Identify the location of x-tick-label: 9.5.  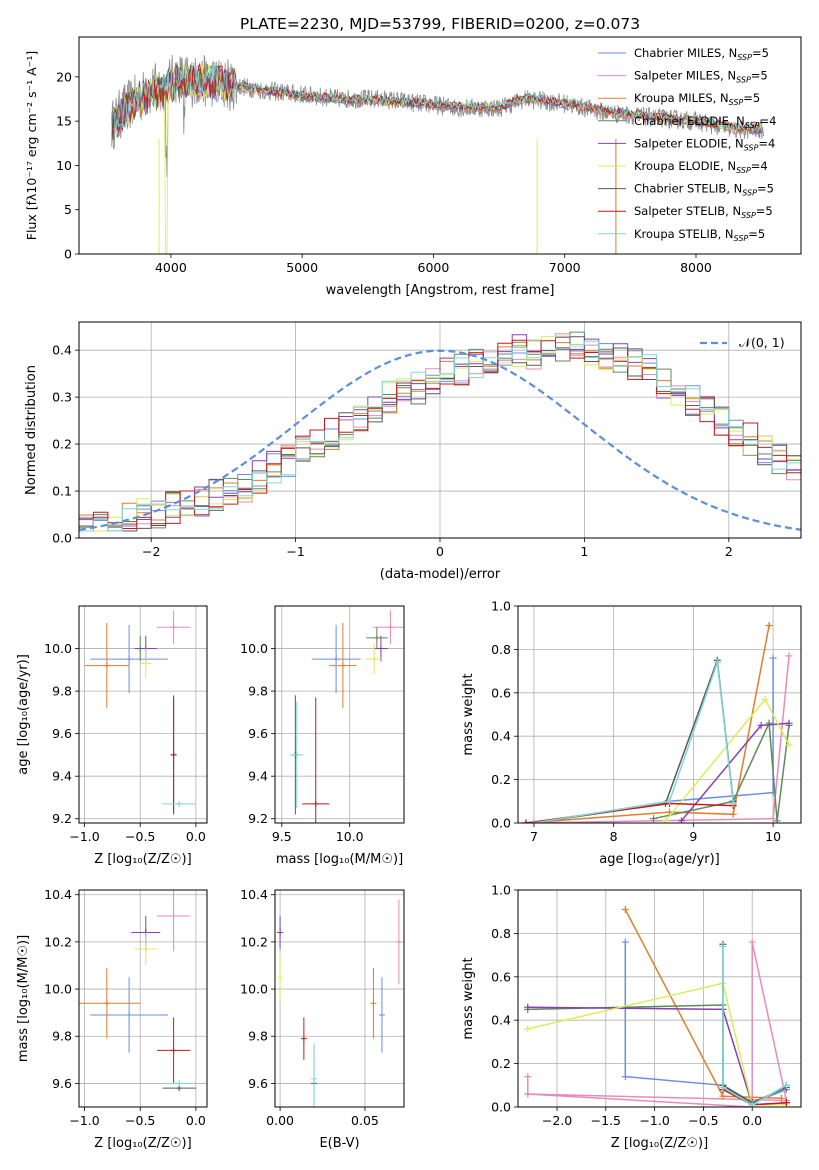
(282, 836).